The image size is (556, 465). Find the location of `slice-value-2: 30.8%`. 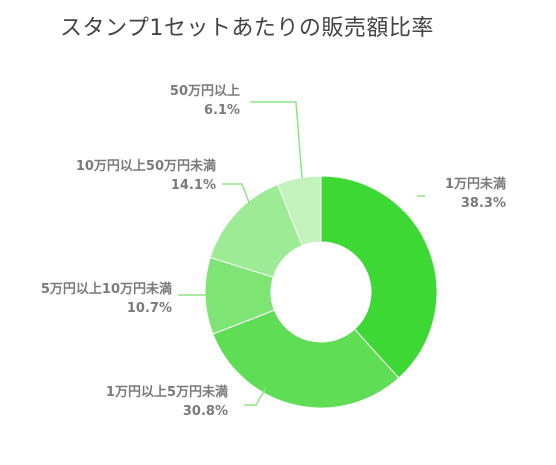

slice-value-2: 30.8% is located at coordinates (205, 411).